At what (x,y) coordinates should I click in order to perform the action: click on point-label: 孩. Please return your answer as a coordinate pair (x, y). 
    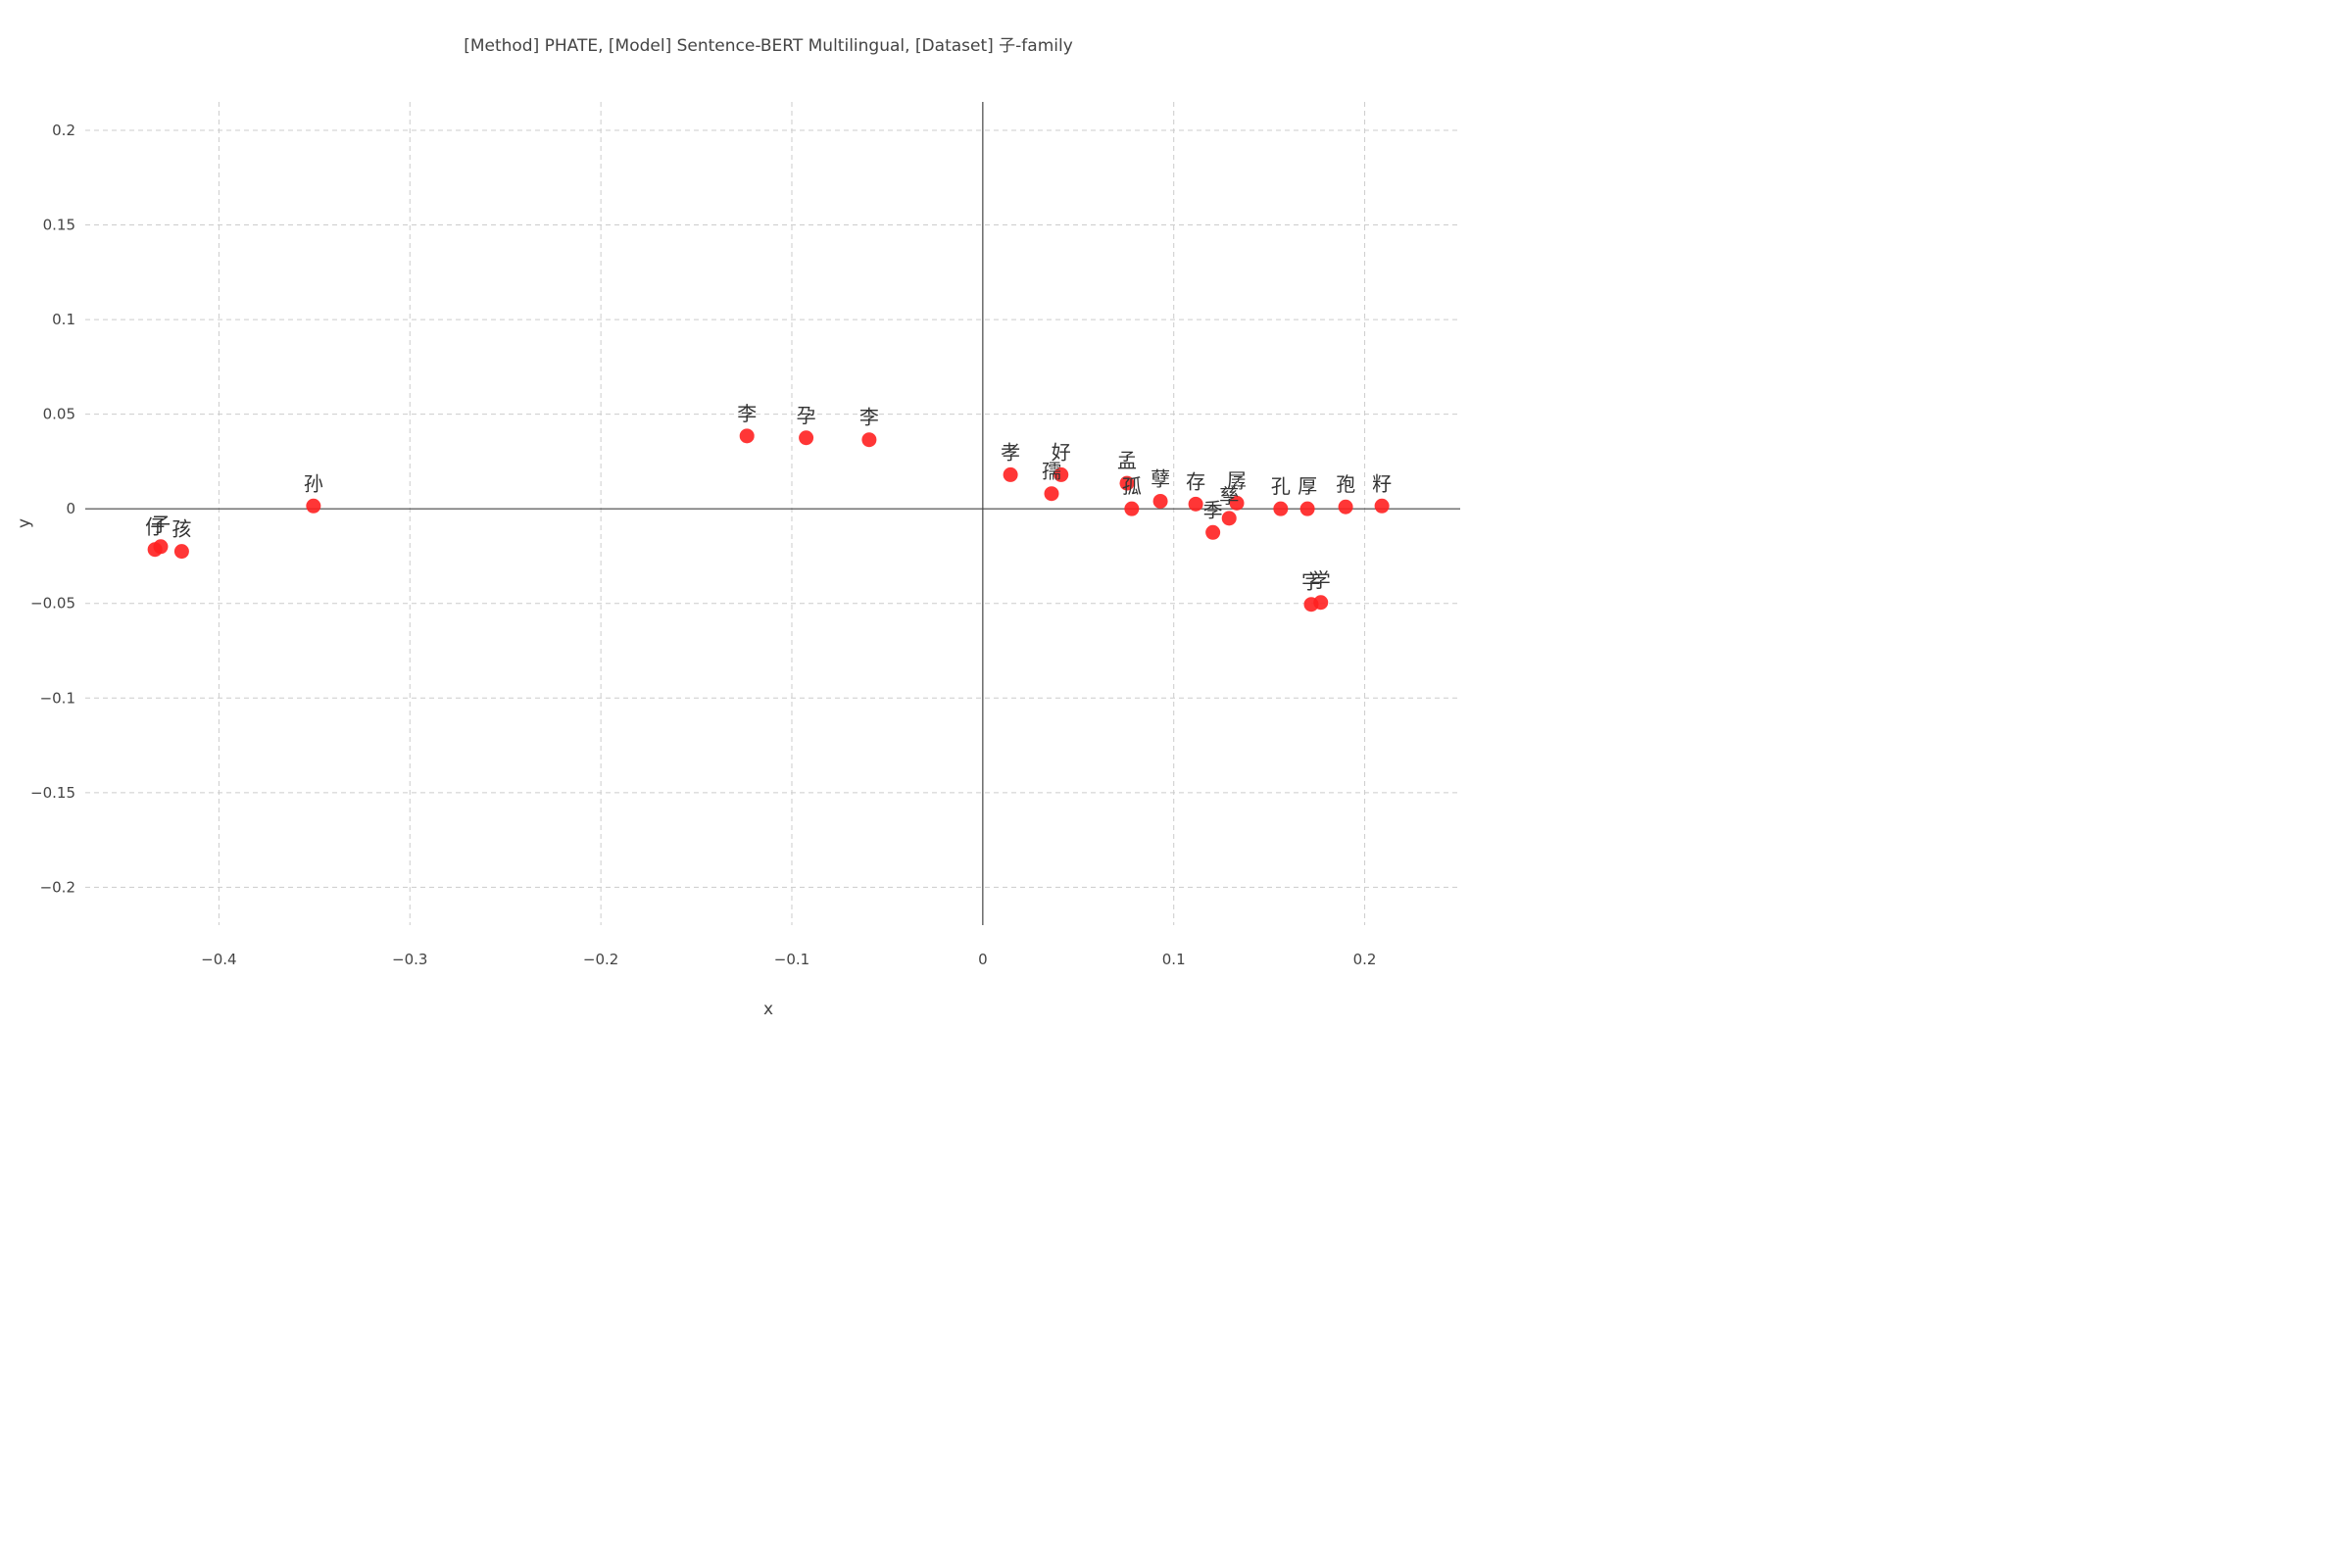
    Looking at the image, I should click on (181, 529).